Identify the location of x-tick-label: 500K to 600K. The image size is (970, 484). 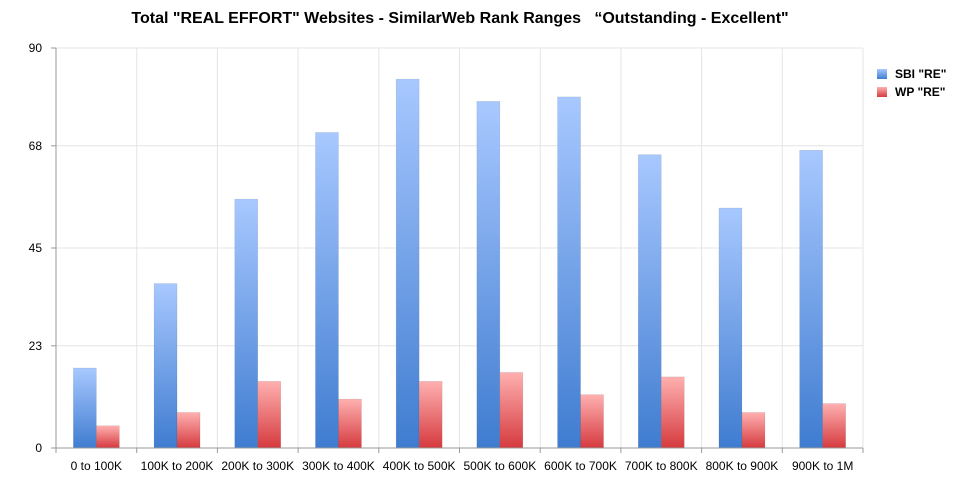
(499, 466).